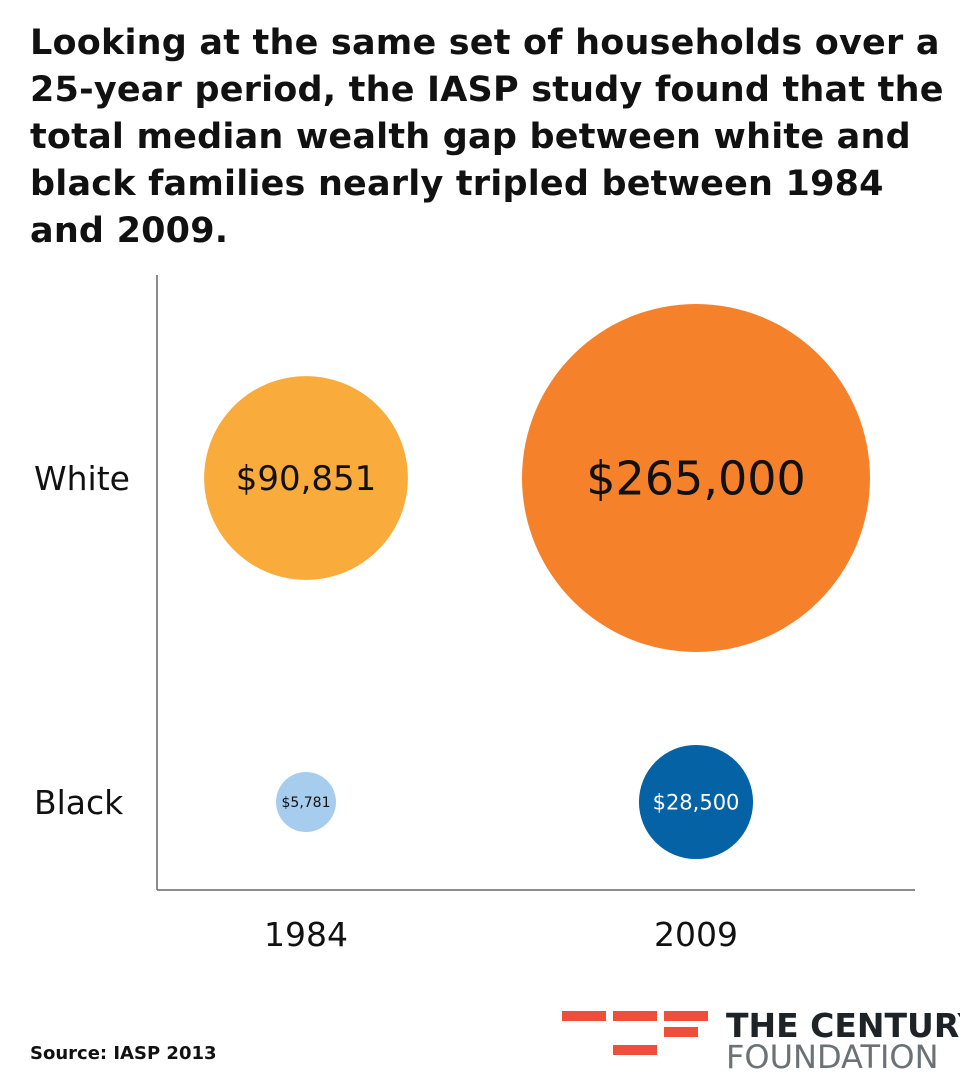 Image resolution: width=980 pixels, height=1082 pixels. I want to click on bubble-black-2009, so click(696, 802).